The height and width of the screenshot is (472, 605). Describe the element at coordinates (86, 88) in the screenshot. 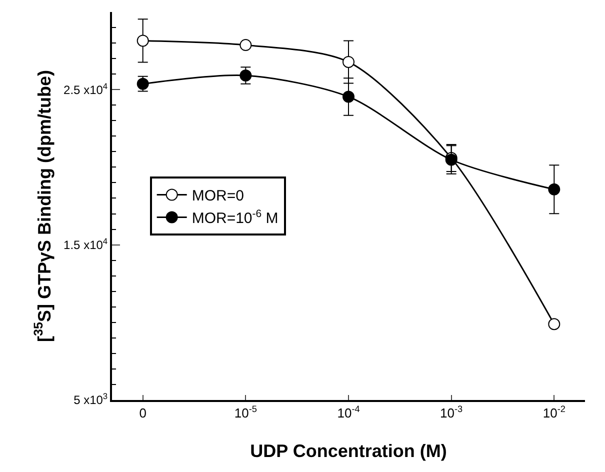

I see `y-tick-label: 2.5 x10$^{4}$` at that location.